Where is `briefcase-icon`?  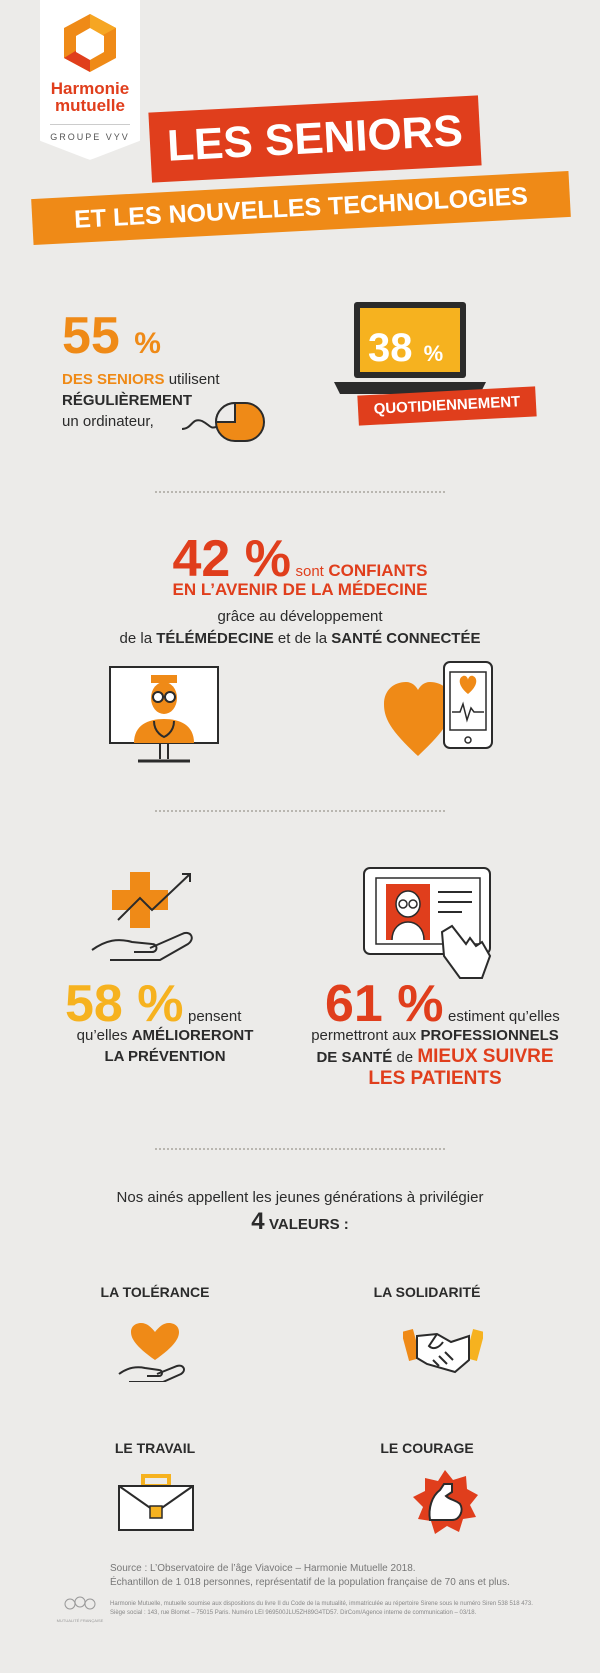 briefcase-icon is located at coordinates (156, 1502).